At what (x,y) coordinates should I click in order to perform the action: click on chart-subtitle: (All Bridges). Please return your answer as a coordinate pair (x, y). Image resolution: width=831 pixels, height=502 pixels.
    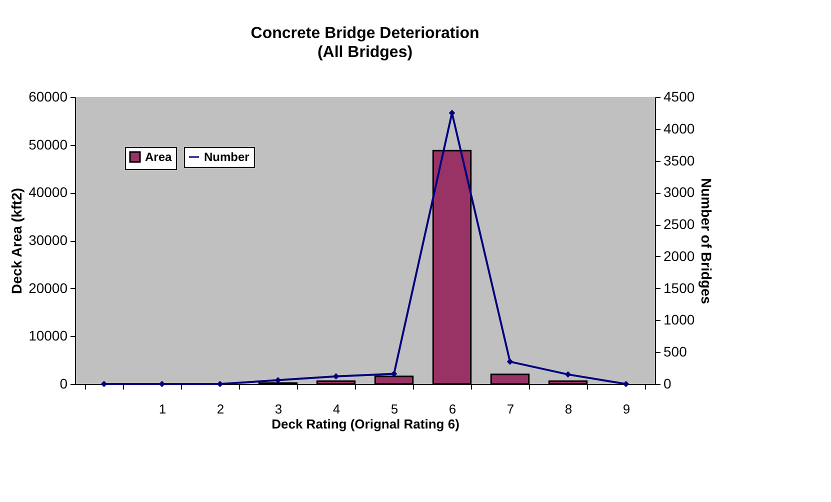
    Looking at the image, I should click on (365, 52).